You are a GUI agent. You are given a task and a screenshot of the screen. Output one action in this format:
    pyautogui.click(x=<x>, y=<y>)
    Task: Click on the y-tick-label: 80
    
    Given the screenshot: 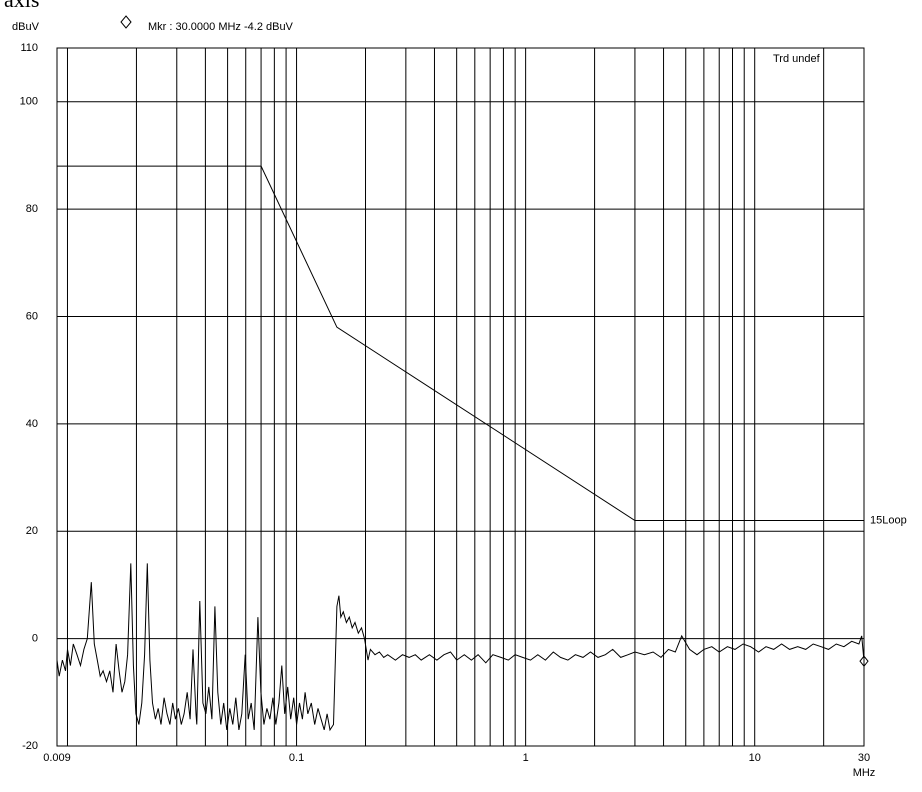 What is the action you would take?
    pyautogui.click(x=32, y=209)
    